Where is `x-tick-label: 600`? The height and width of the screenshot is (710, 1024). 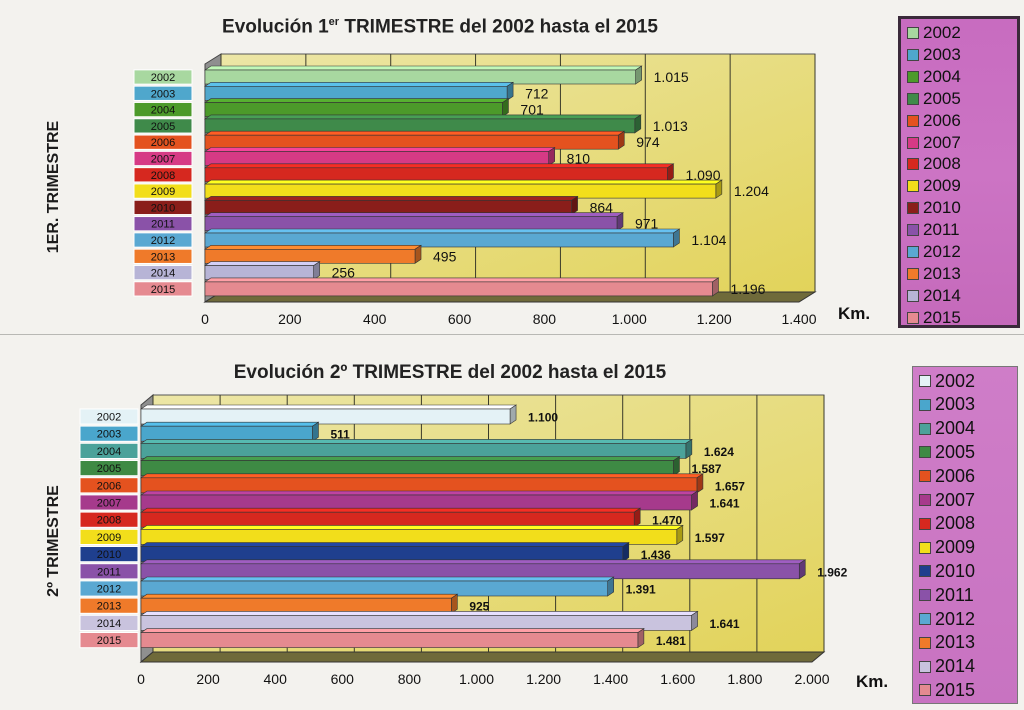 x-tick-label: 600 is located at coordinates (343, 679).